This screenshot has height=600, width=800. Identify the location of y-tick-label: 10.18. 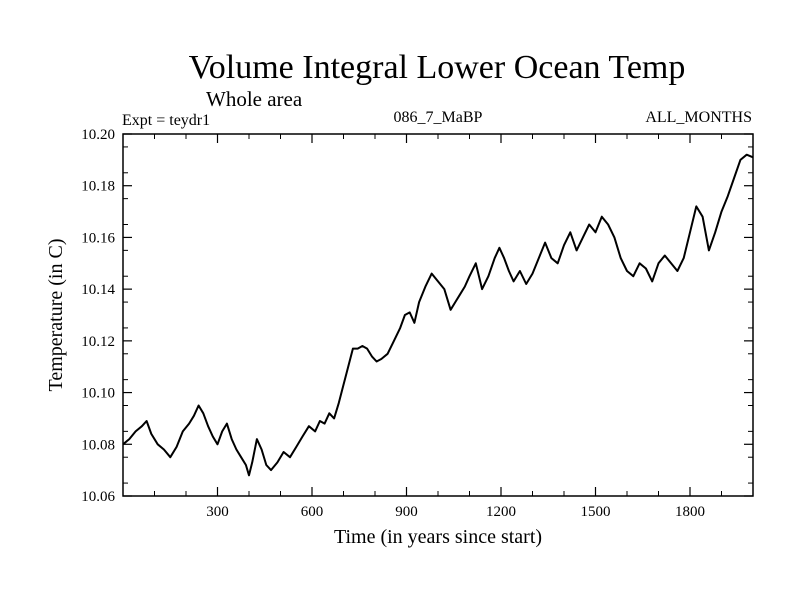
(98, 187).